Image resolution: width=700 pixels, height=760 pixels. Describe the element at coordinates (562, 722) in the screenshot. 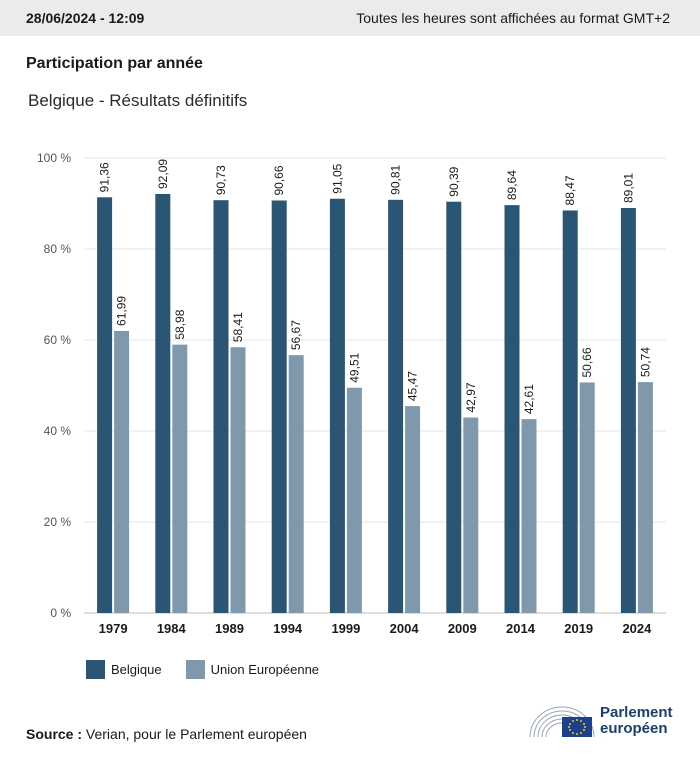

I see `hemicycle-flag-icon` at that location.